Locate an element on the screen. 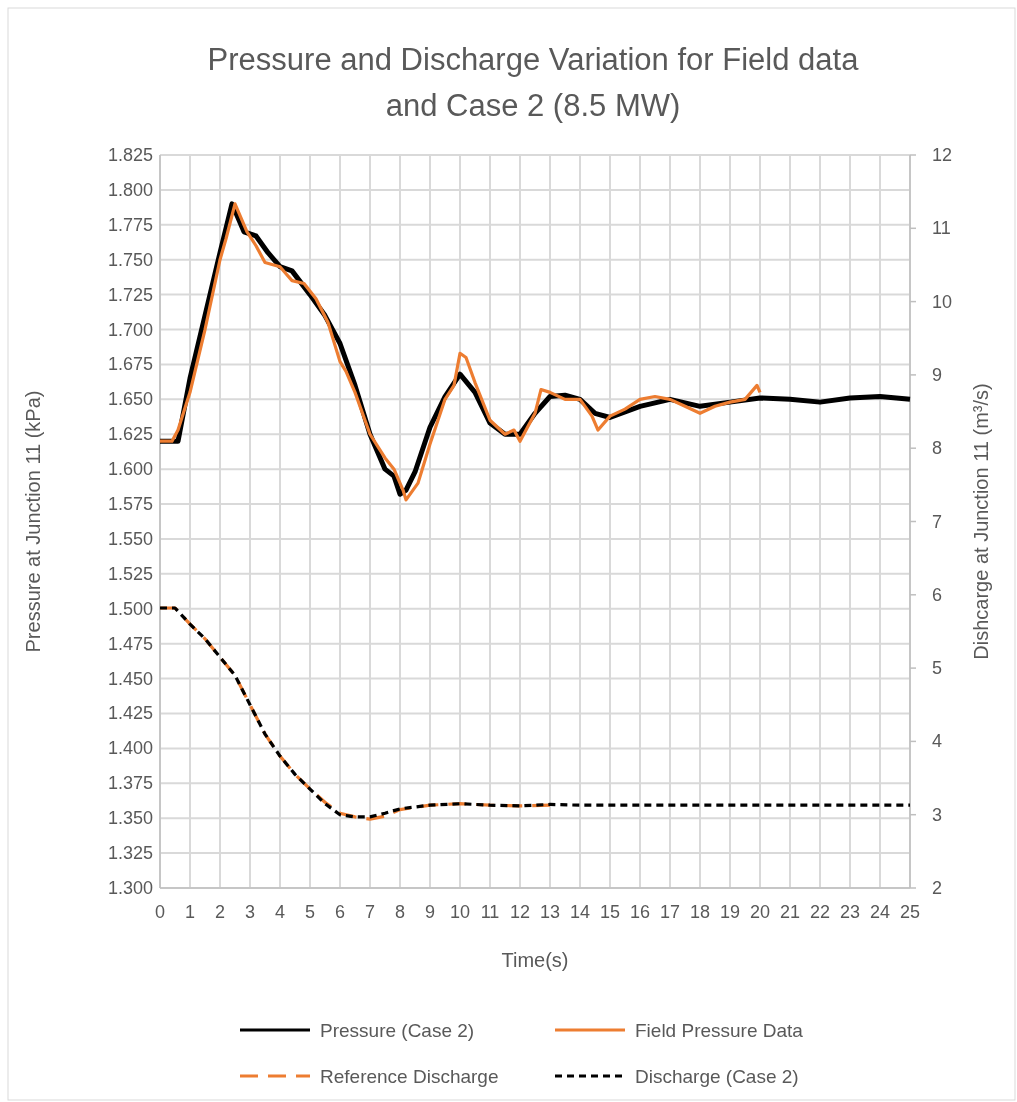 Image resolution: width=1017 pixels, height=1102 pixels. x-tick-label: 18 is located at coordinates (700, 912).